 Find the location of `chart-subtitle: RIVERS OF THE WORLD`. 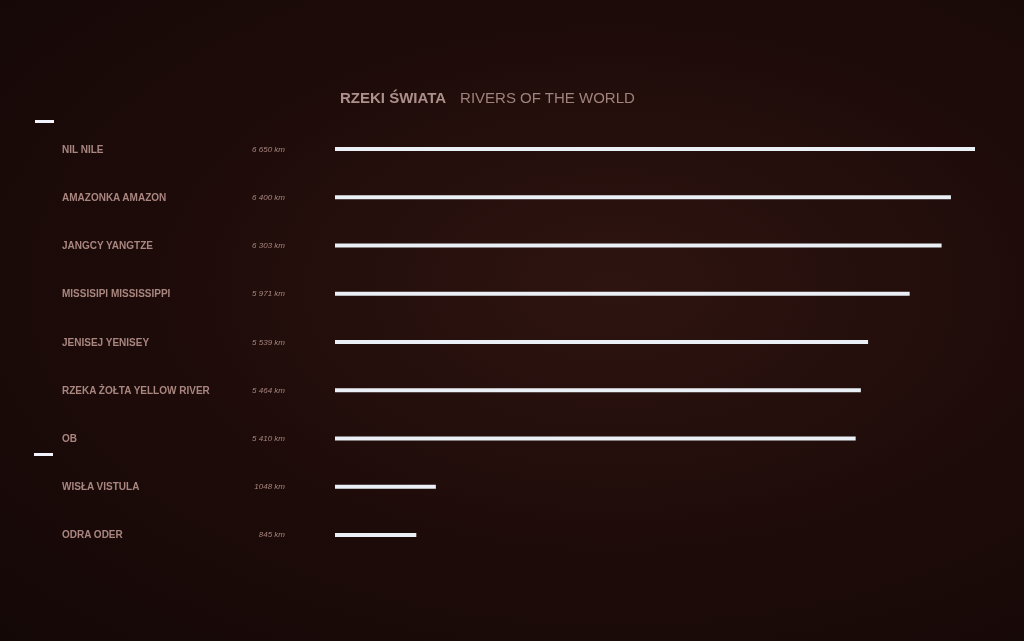

chart-subtitle: RIVERS OF THE WORLD is located at coordinates (548, 97).